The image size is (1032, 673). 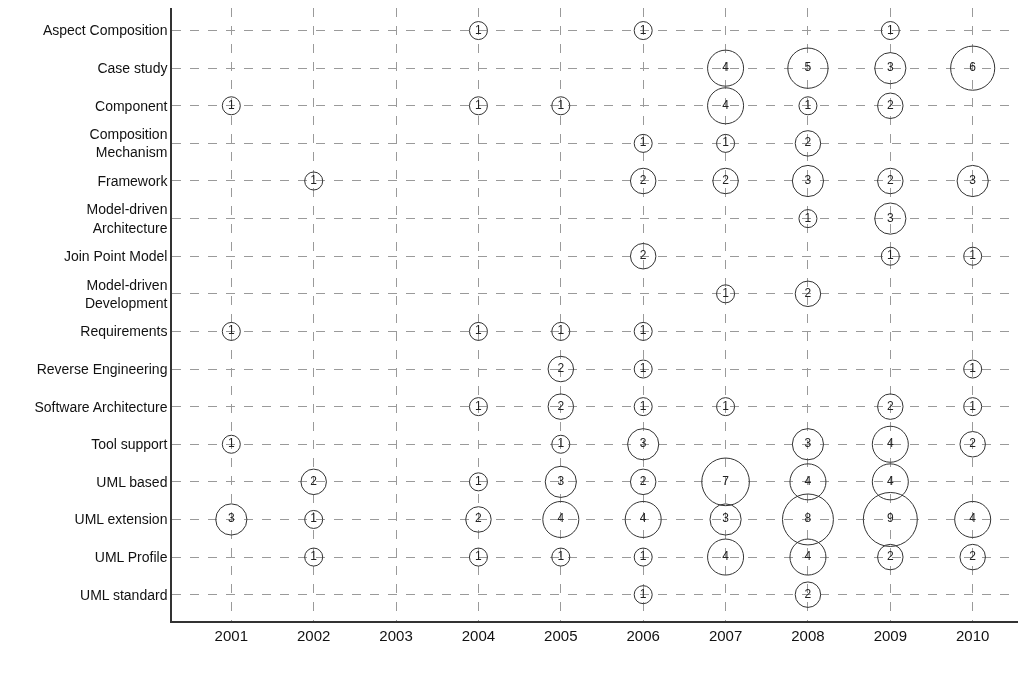 I want to click on x-tick-label: 2007, so click(x=725, y=635).